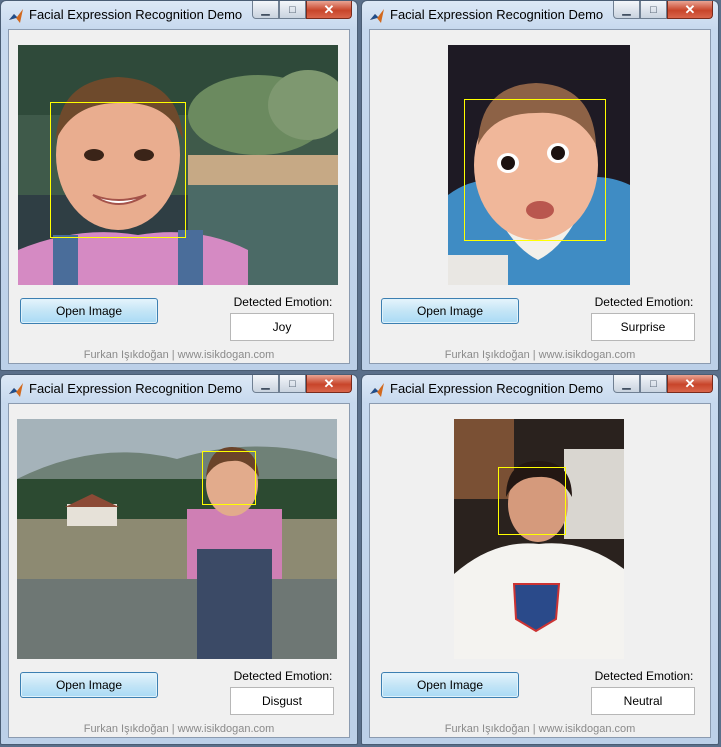 Image resolution: width=721 pixels, height=747 pixels. Describe the element at coordinates (643, 701) in the screenshot. I see `emotion-result-box: Neutral` at that location.